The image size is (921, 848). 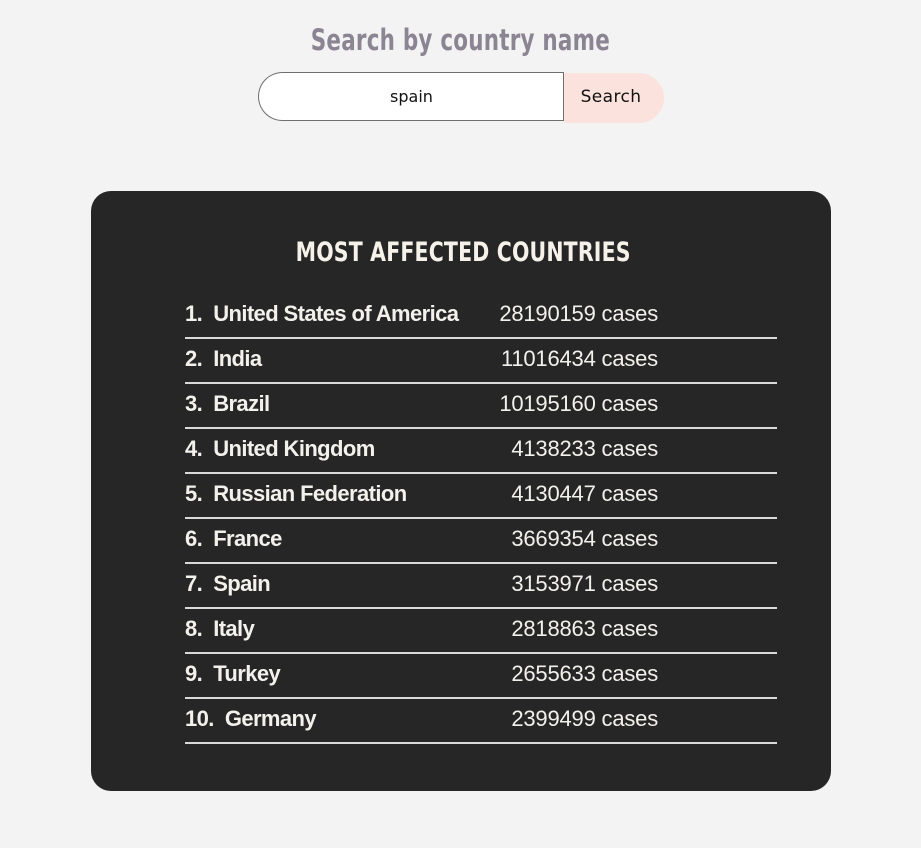 I want to click on row-rank: 9., so click(x=194, y=673).